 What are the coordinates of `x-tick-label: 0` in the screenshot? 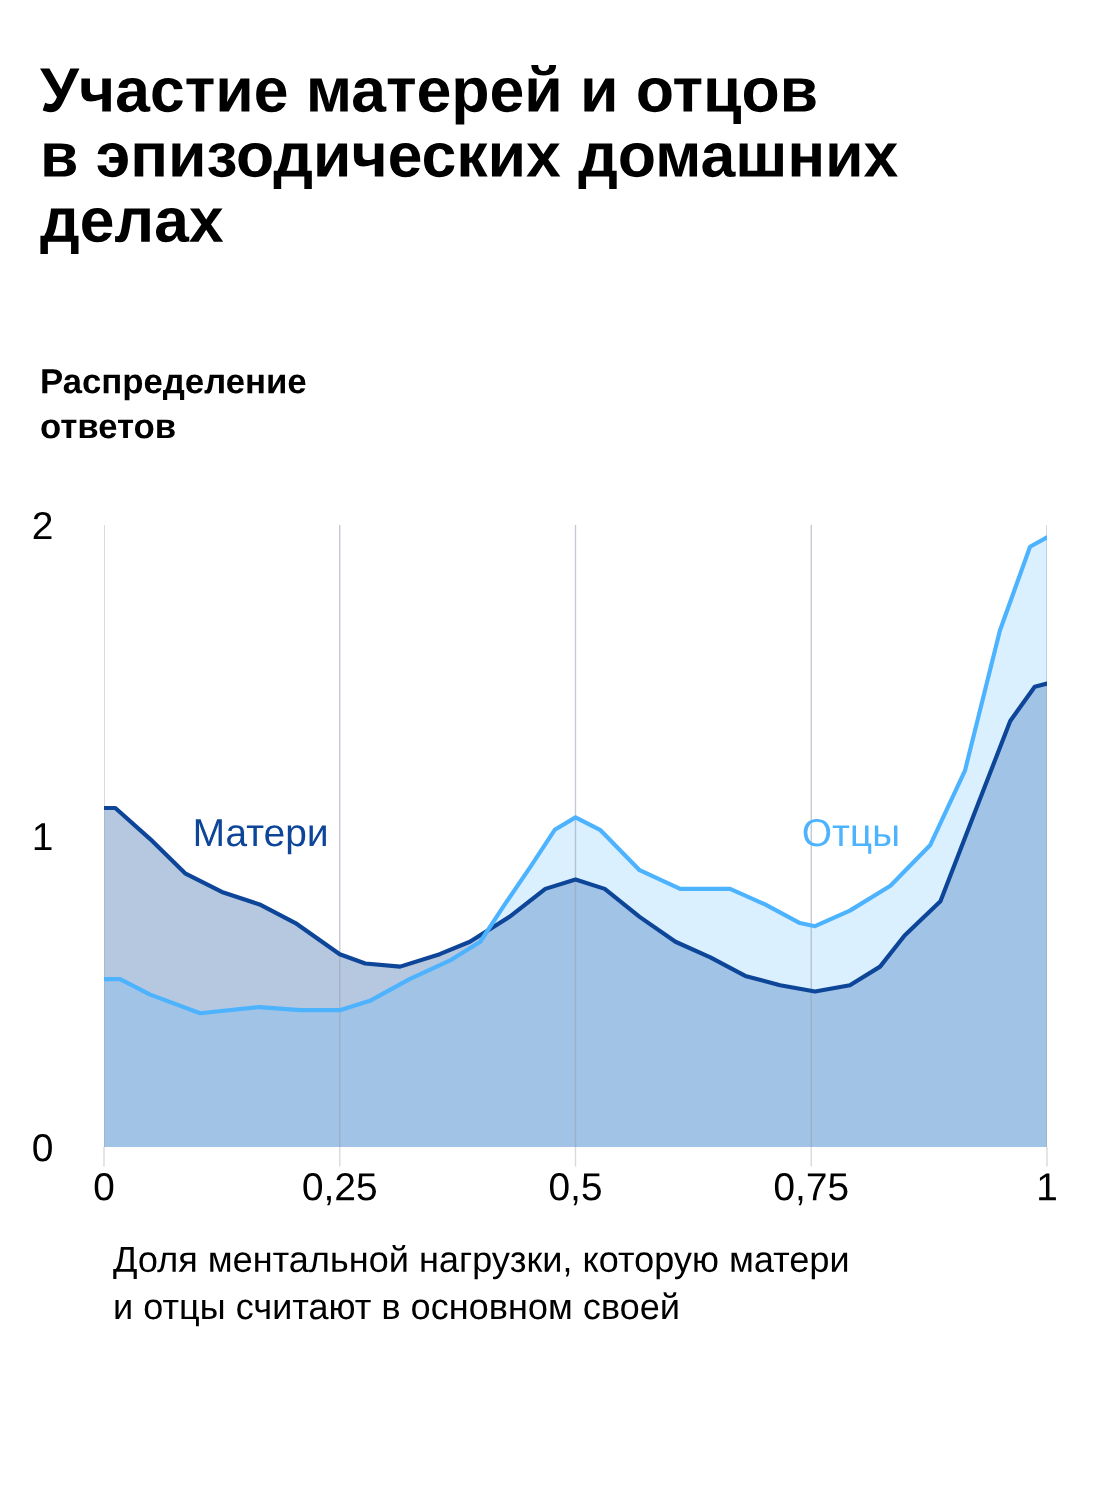 It's located at (104, 1187).